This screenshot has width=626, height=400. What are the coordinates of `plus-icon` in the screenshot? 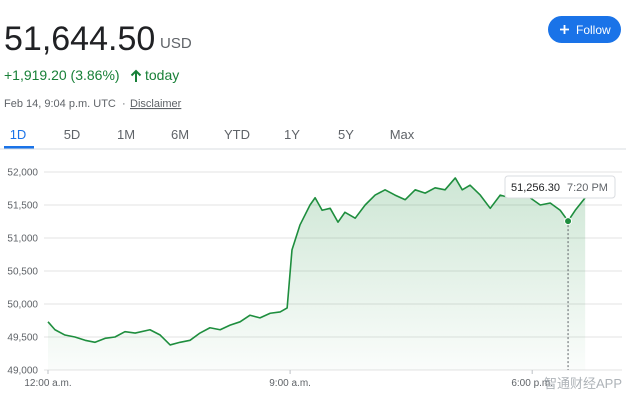 It's located at (564, 29).